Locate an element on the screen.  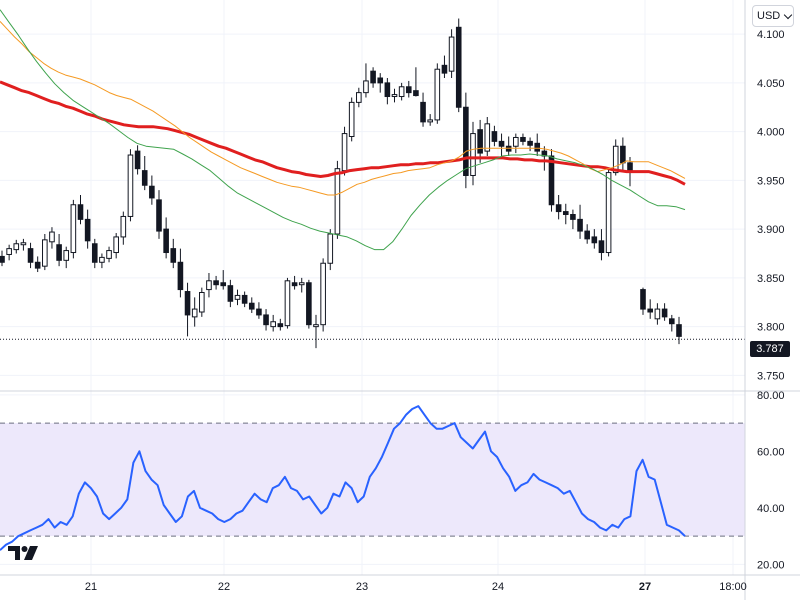
time-axis-tick-label: 27 is located at coordinates (645, 587).